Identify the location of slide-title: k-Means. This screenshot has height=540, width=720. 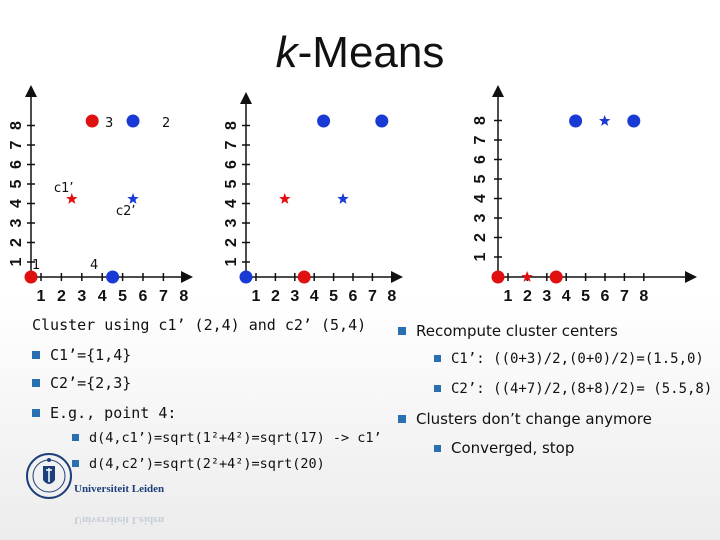
(360, 53).